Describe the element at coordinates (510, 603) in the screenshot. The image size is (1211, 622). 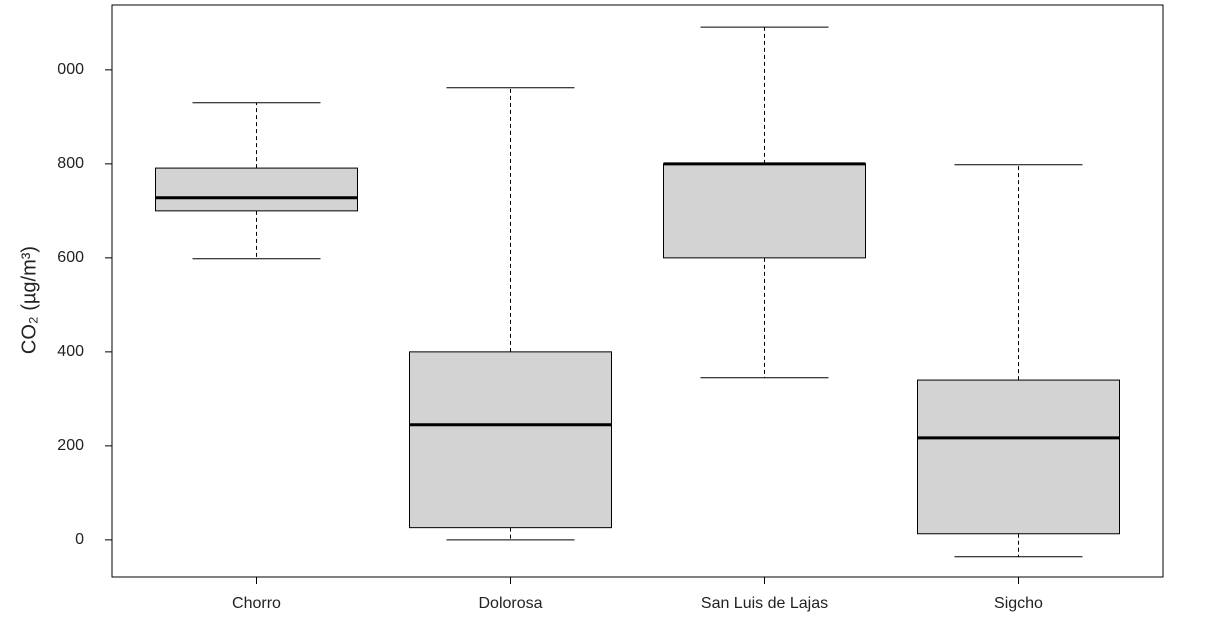
I see `x-tick-label: Dolorosa` at that location.